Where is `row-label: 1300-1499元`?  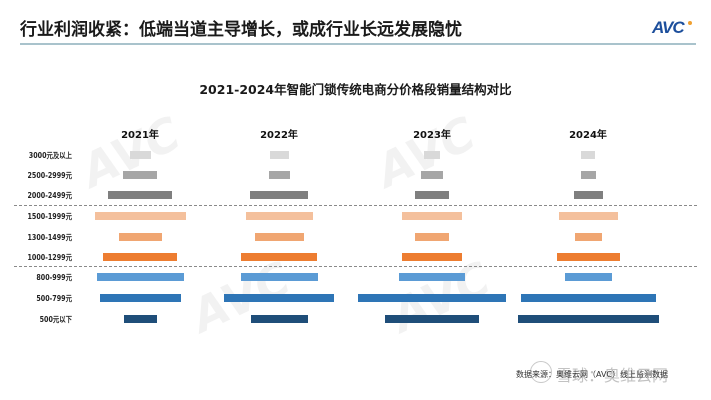
row-label: 1300-1499元 is located at coordinates (50, 237).